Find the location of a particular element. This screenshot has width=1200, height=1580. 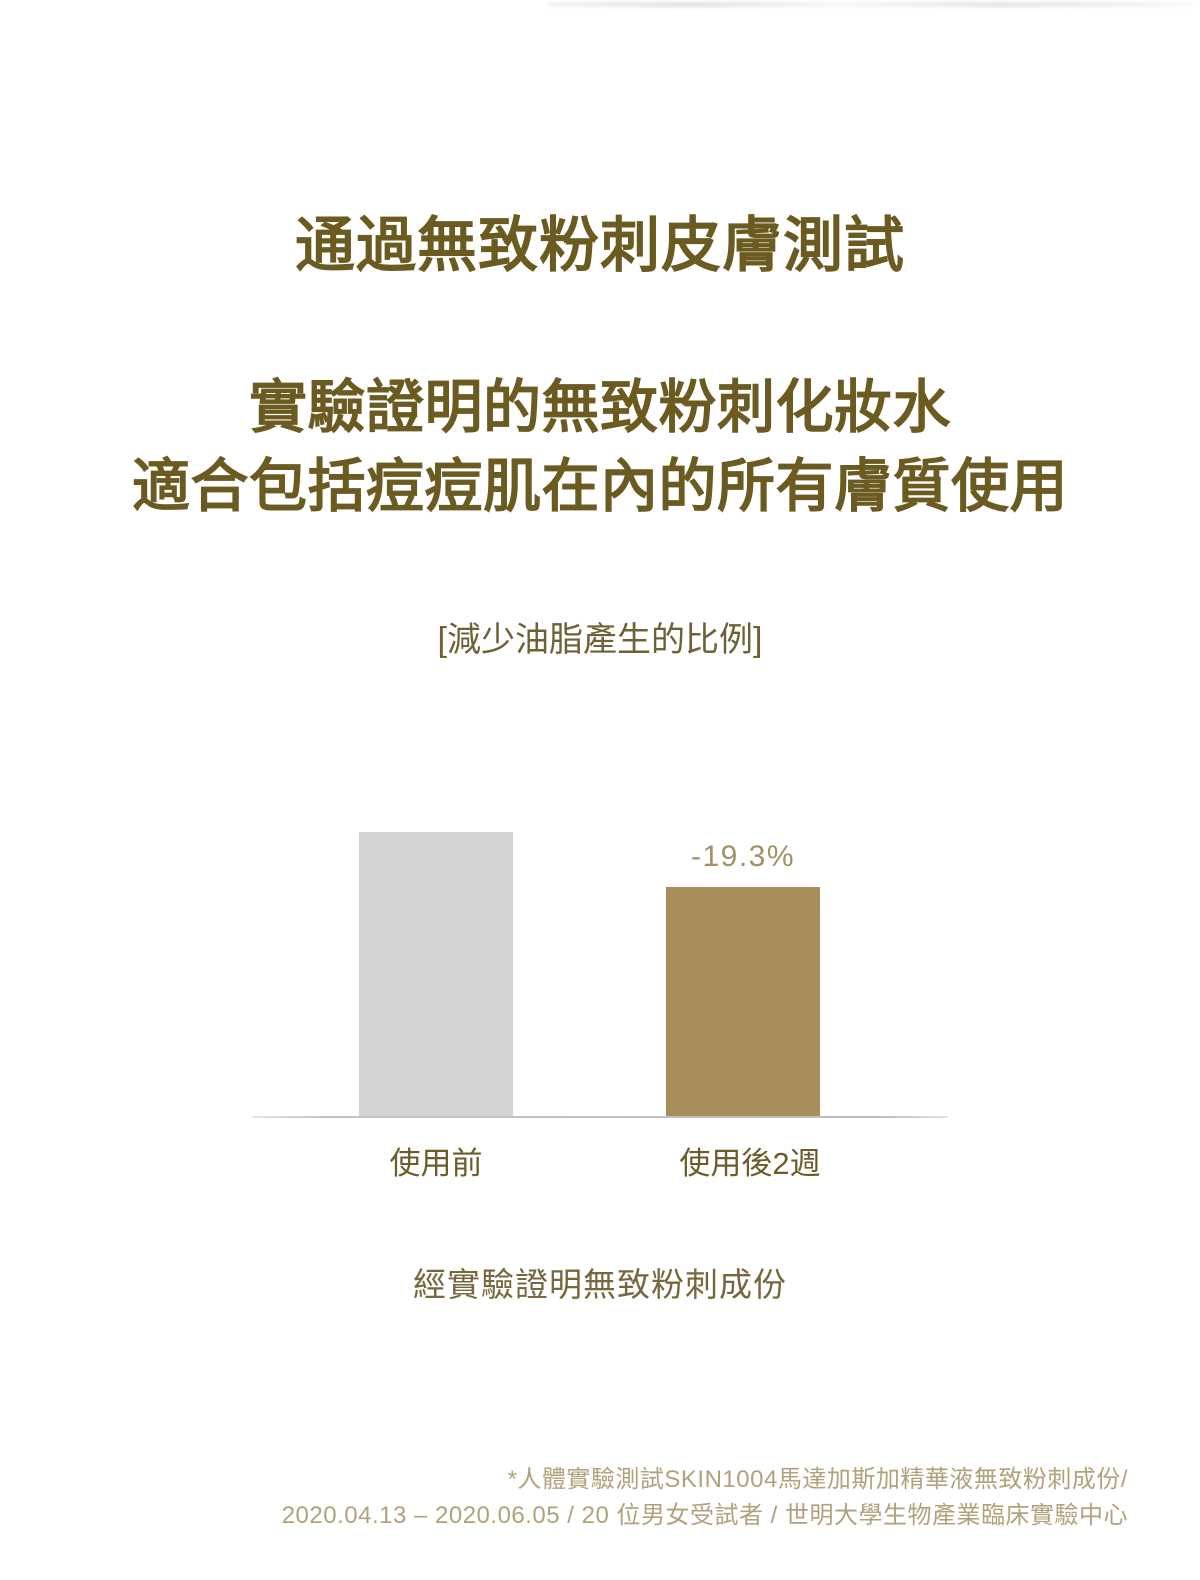

top-edge-cropped-text-artifact is located at coordinates (870, 4).